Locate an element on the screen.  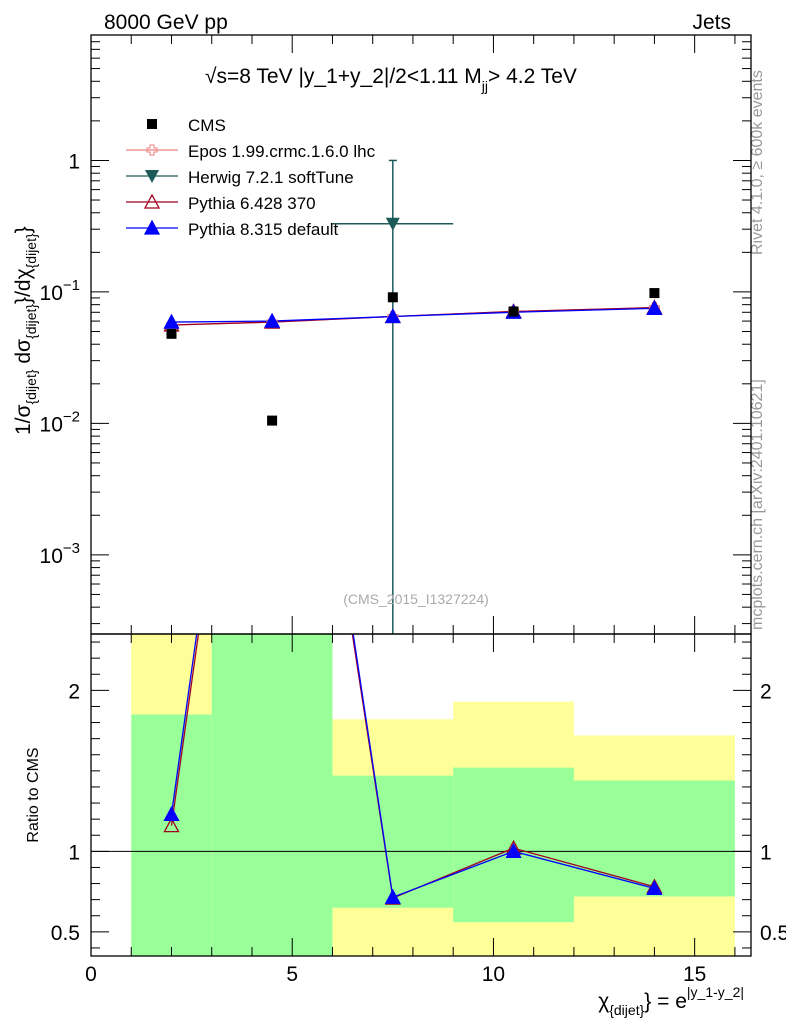
header-right: Jets is located at coordinates (711, 22).